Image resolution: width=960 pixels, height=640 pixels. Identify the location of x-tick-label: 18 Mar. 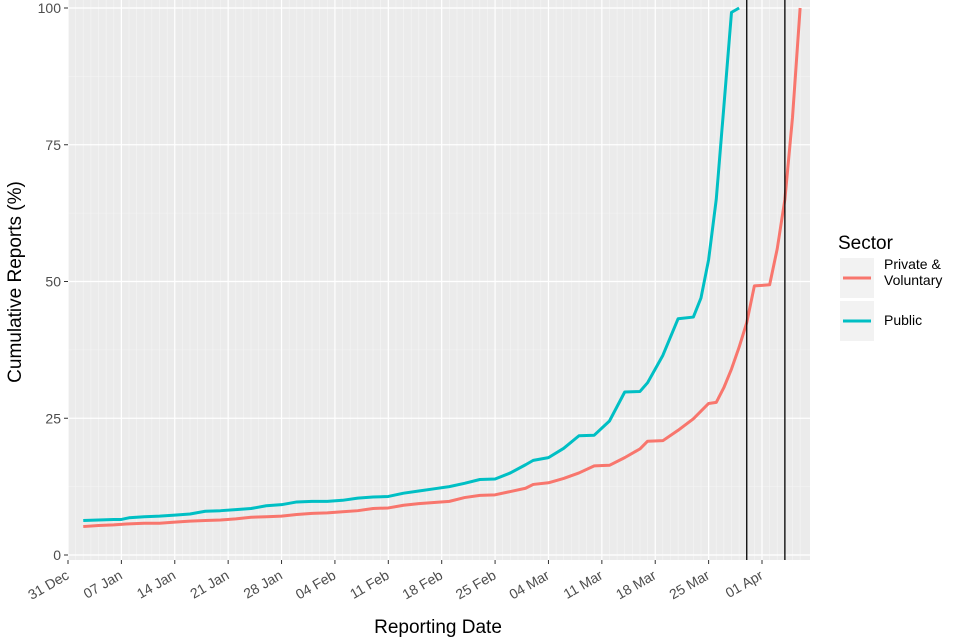
(636, 585).